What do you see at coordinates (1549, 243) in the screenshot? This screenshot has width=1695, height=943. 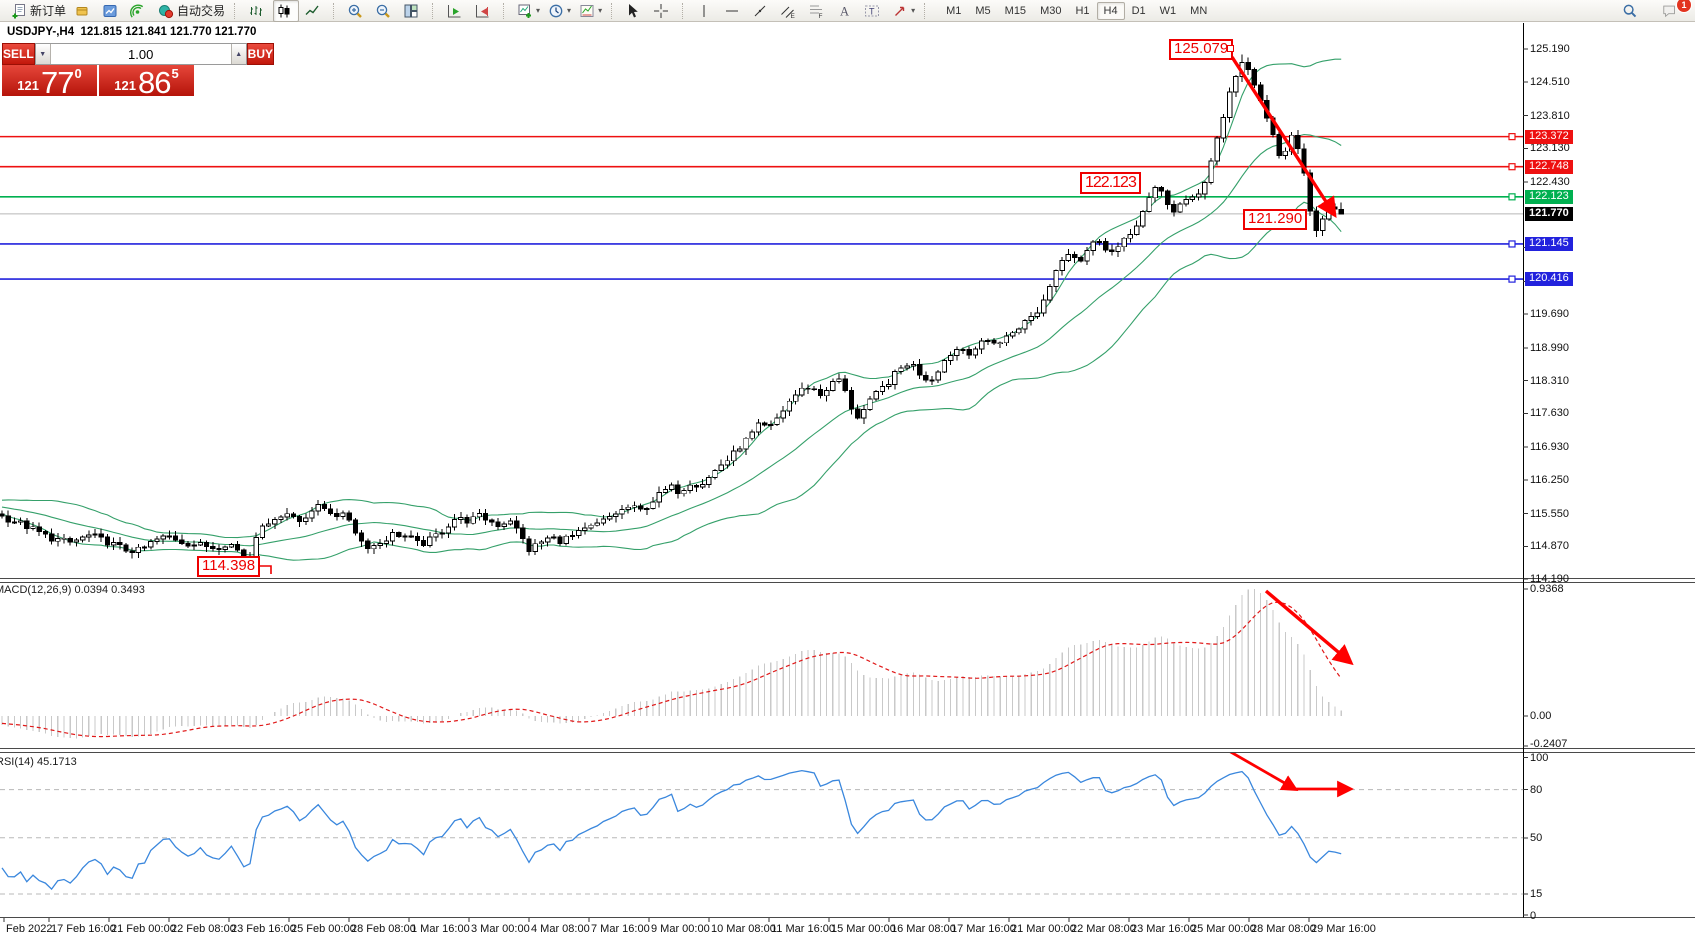 I see `price-line-badge: 121.145` at bounding box center [1549, 243].